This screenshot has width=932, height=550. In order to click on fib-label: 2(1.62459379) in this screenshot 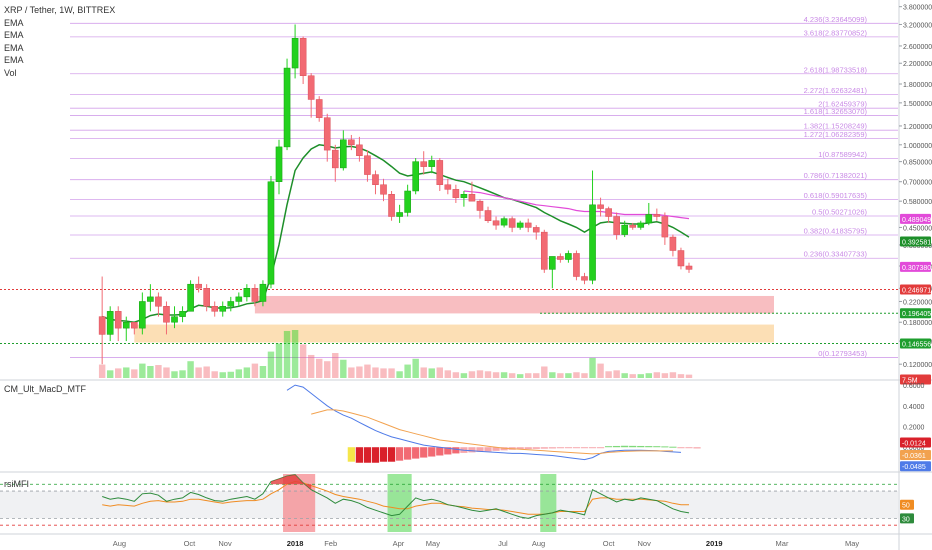, I will do `click(842, 104)`.